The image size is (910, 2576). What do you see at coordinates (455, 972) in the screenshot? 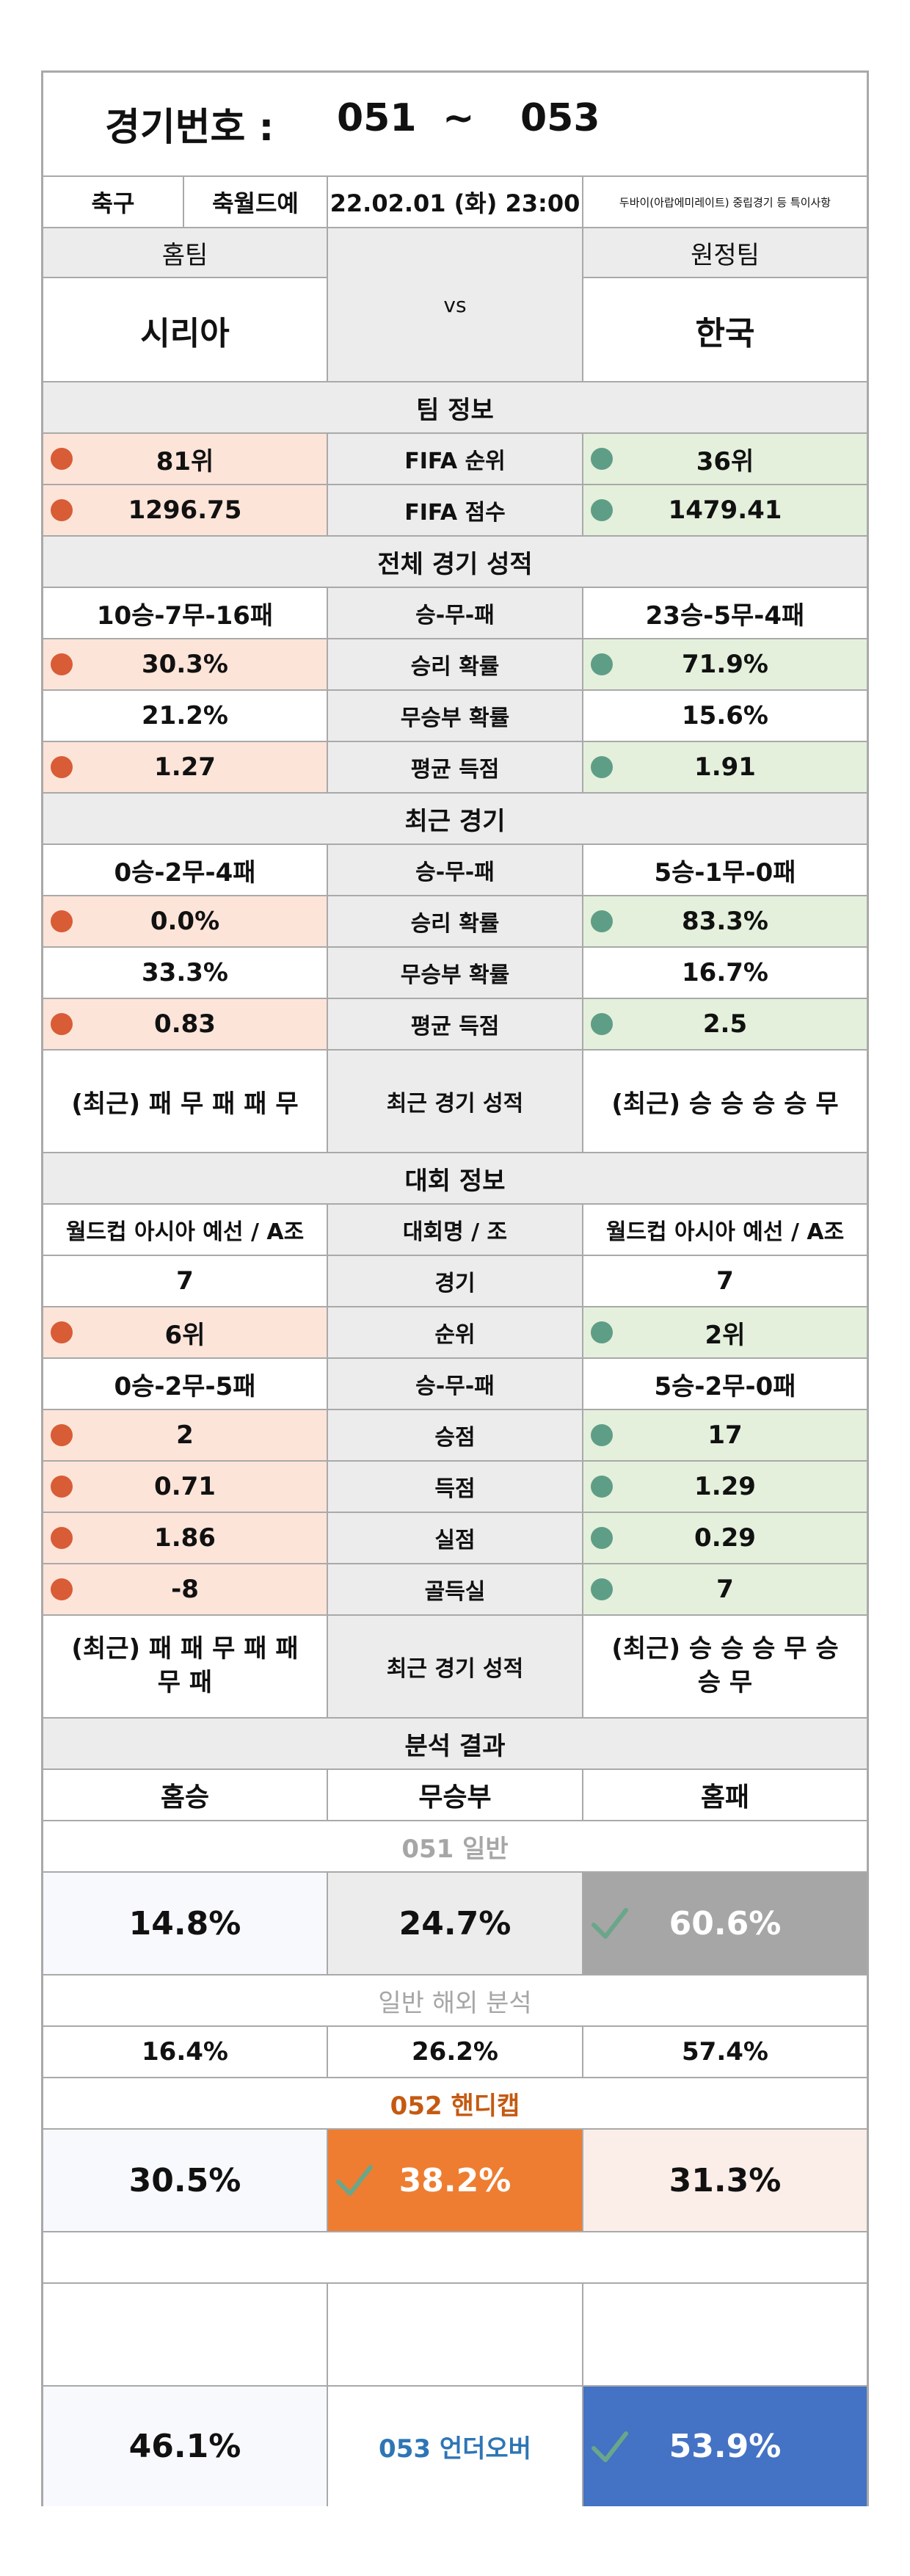
I see `stat-row: 33.3% 무승부 확률 16.7%` at bounding box center [455, 972].